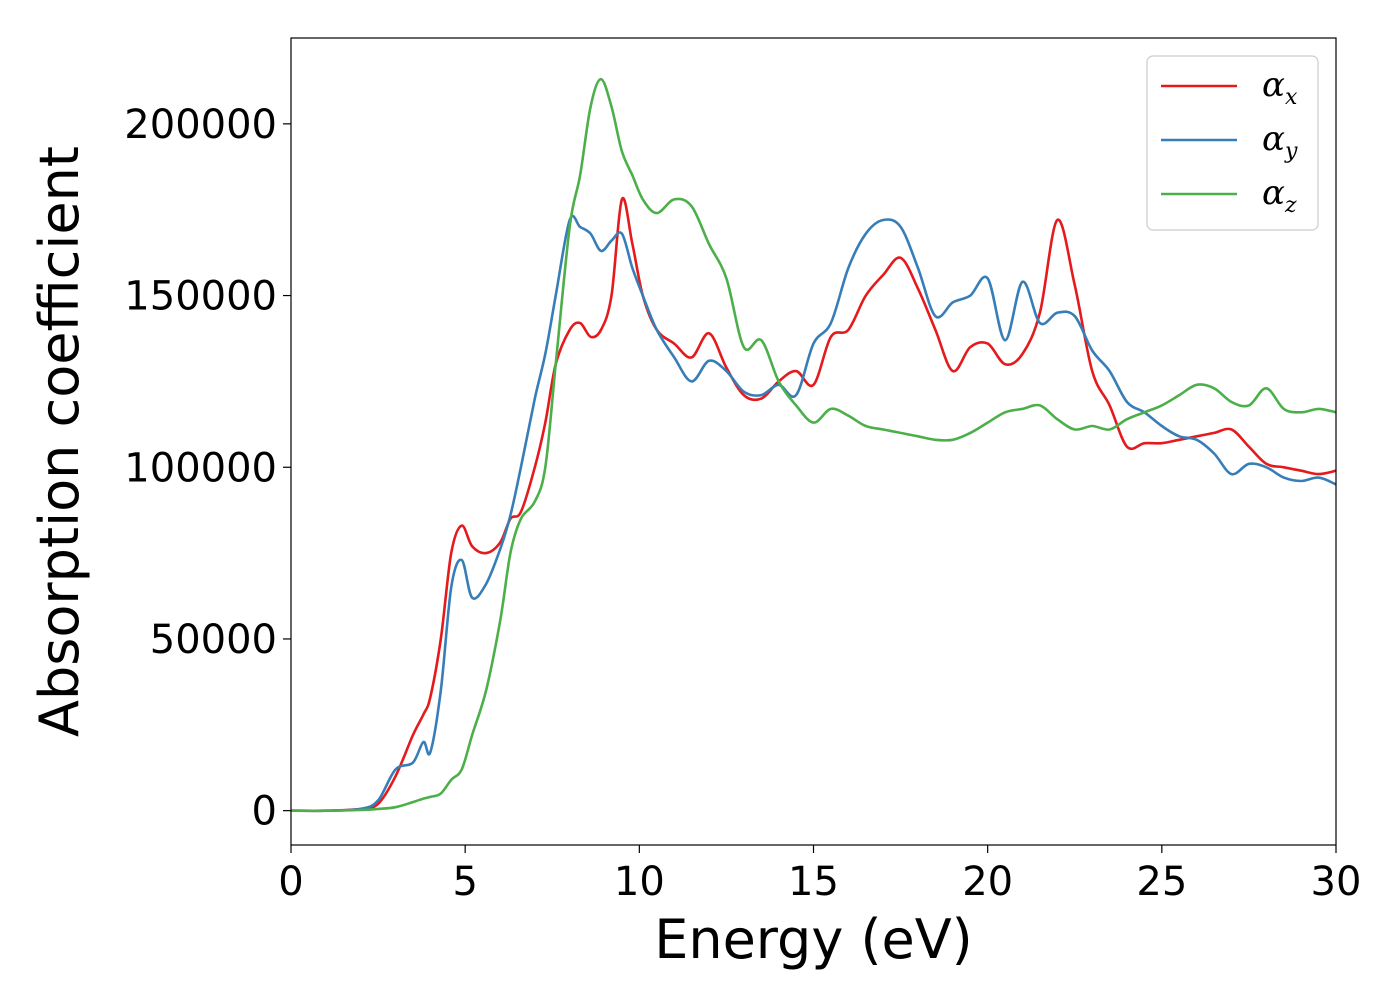 This screenshot has width=1400, height=1000. Describe the element at coordinates (813, 882) in the screenshot. I see `x-tick-label: 15` at that location.